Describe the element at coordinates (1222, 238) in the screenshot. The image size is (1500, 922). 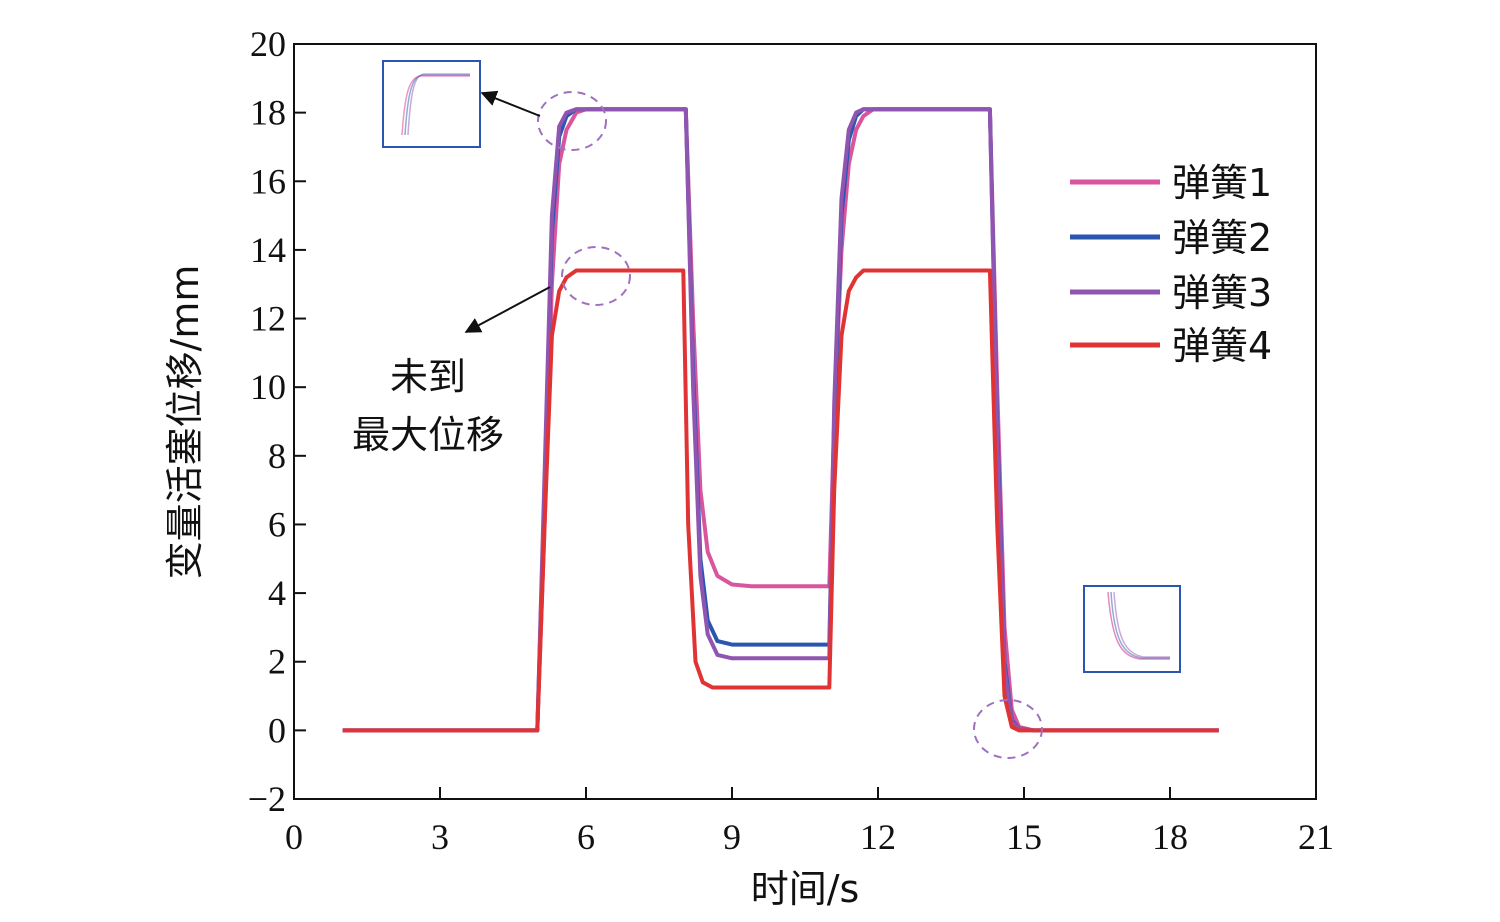
I see `legend-label-2: 弹簧2` at that location.